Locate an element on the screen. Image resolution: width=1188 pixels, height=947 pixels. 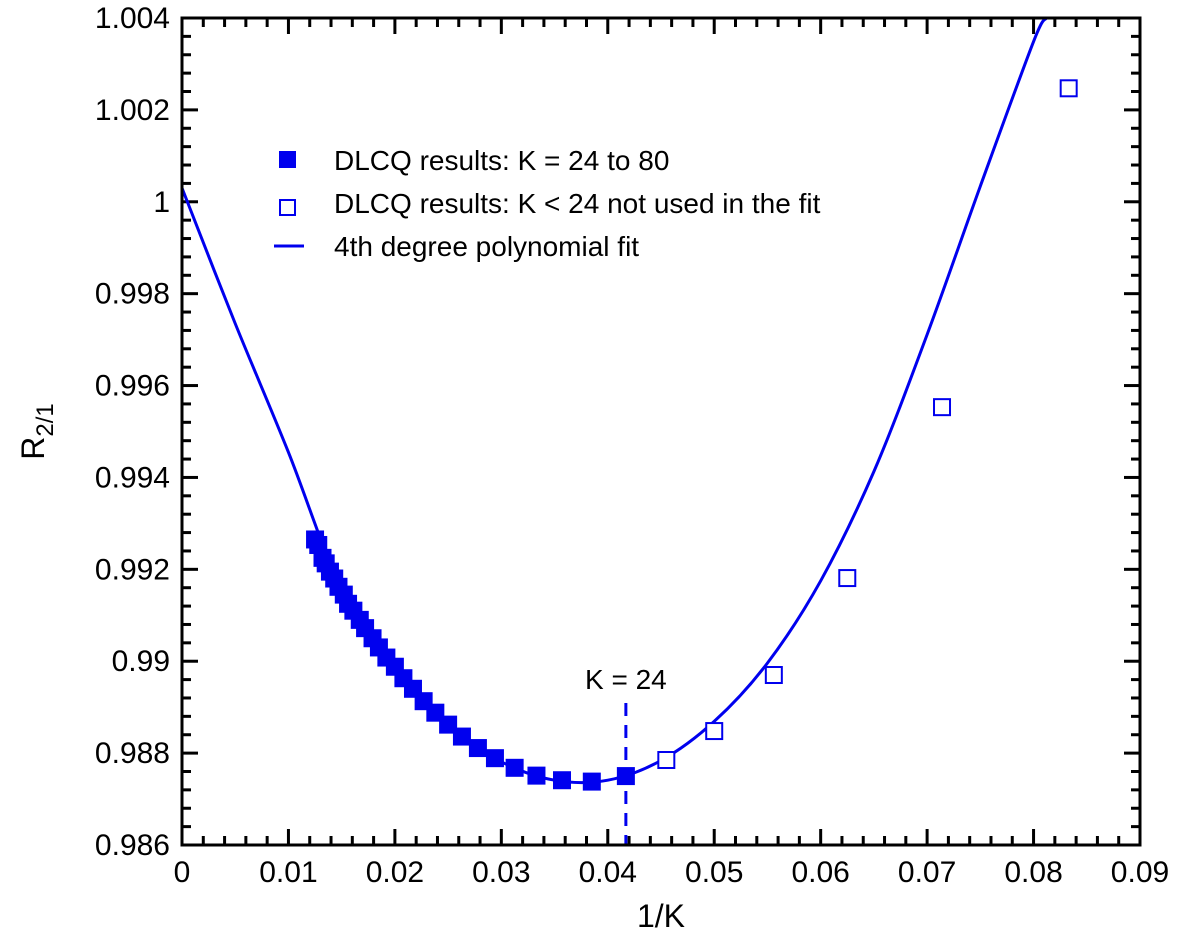
y-tick-label: 0.99 is located at coordinates (141, 661).